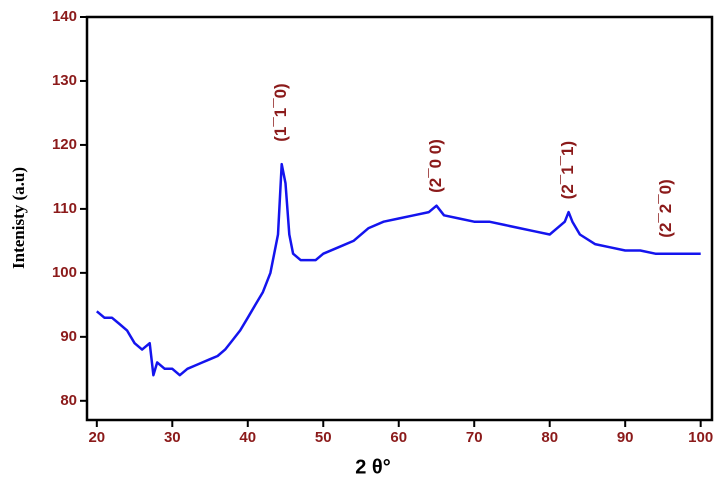 Image resolution: width=726 pixels, height=490 pixels. What do you see at coordinates (247, 437) in the screenshot?
I see `x-tick-label: 40` at bounding box center [247, 437].